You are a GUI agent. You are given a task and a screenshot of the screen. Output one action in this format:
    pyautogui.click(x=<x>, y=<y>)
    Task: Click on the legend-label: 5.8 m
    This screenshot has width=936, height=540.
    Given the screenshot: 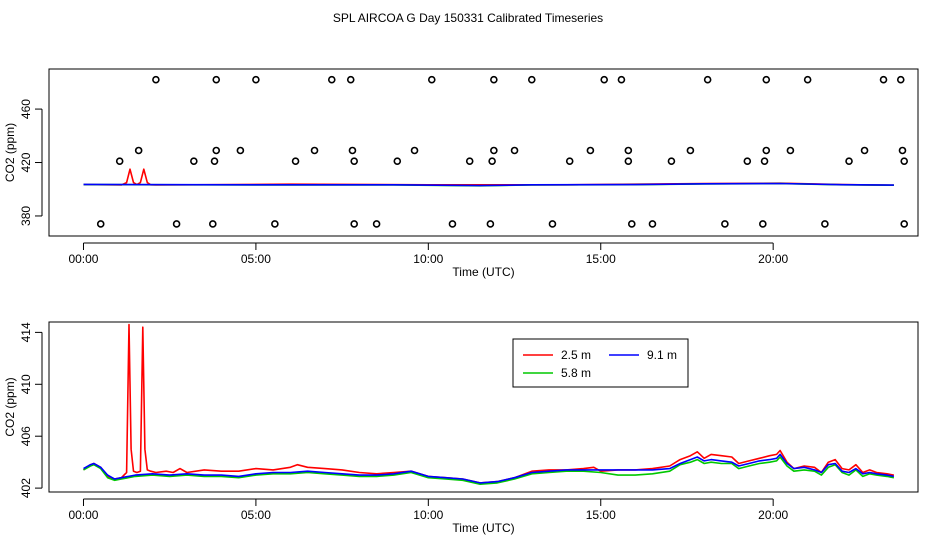 What is the action you would take?
    pyautogui.click(x=576, y=373)
    